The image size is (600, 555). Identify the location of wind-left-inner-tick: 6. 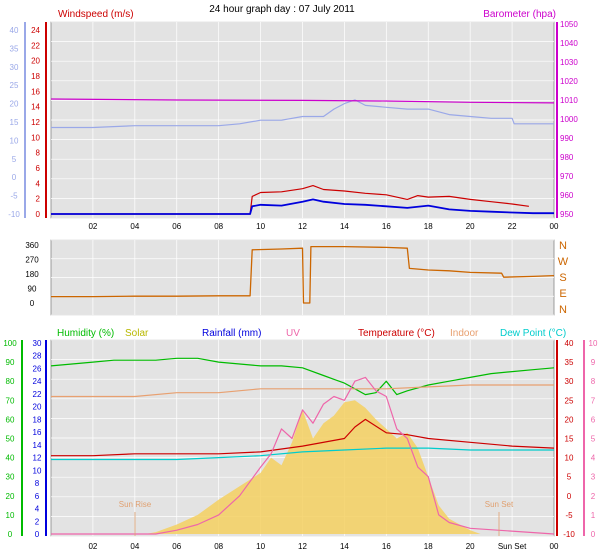
(38, 168).